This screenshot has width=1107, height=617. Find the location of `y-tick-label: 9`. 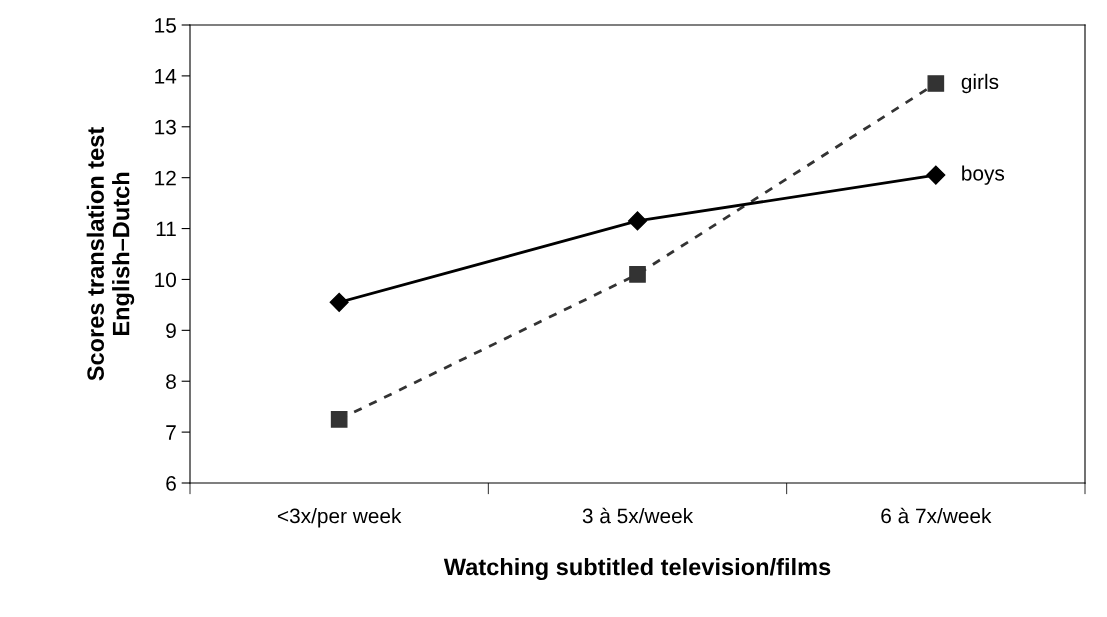

y-tick-label: 9 is located at coordinates (171, 331).